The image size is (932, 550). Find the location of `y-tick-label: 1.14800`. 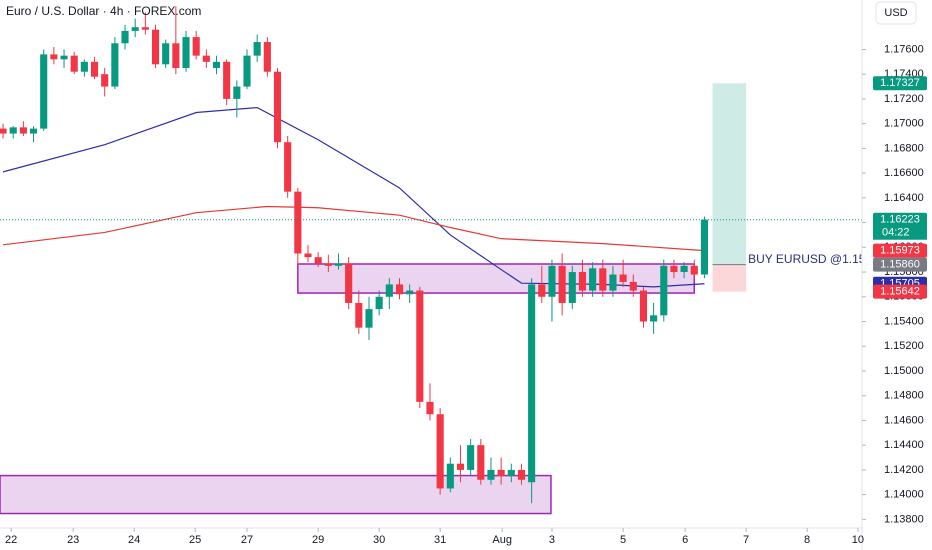

y-tick-label: 1.14800 is located at coordinates (904, 396).